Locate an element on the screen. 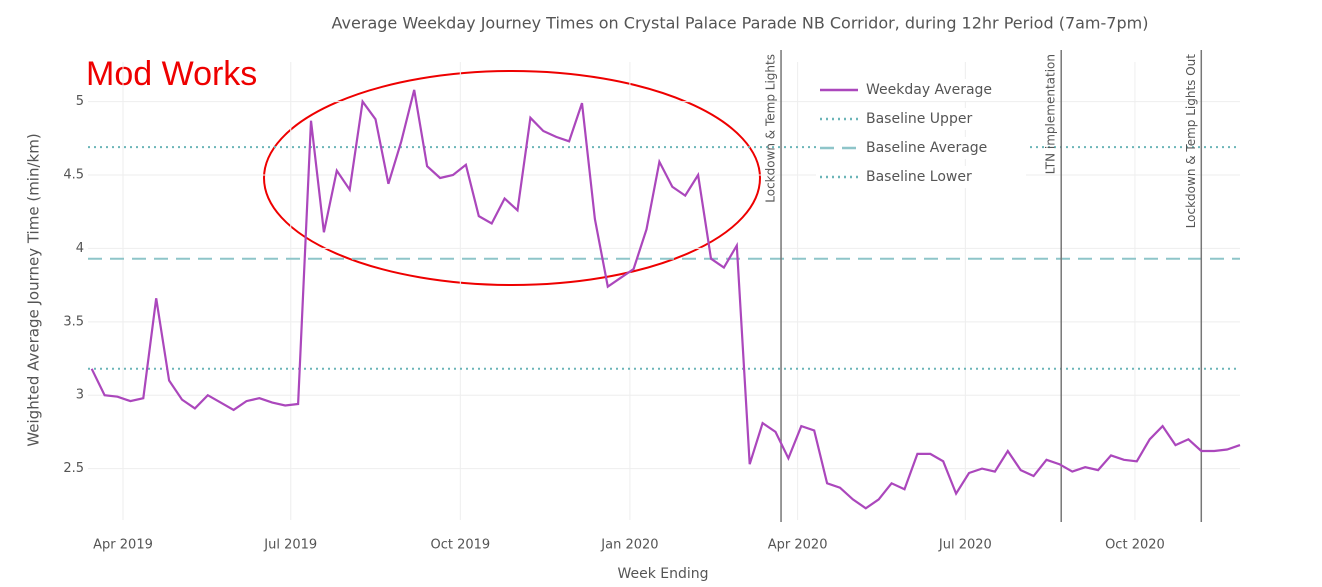 The width and height of the screenshot is (1322, 587). y-tick-label: 4.5 is located at coordinates (73, 175).